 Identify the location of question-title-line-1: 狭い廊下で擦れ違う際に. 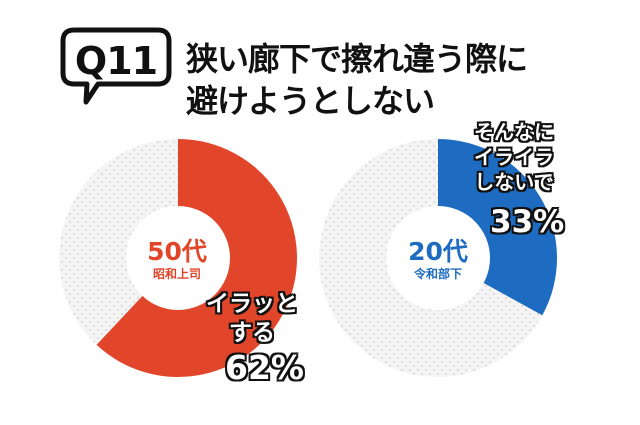
(357, 59).